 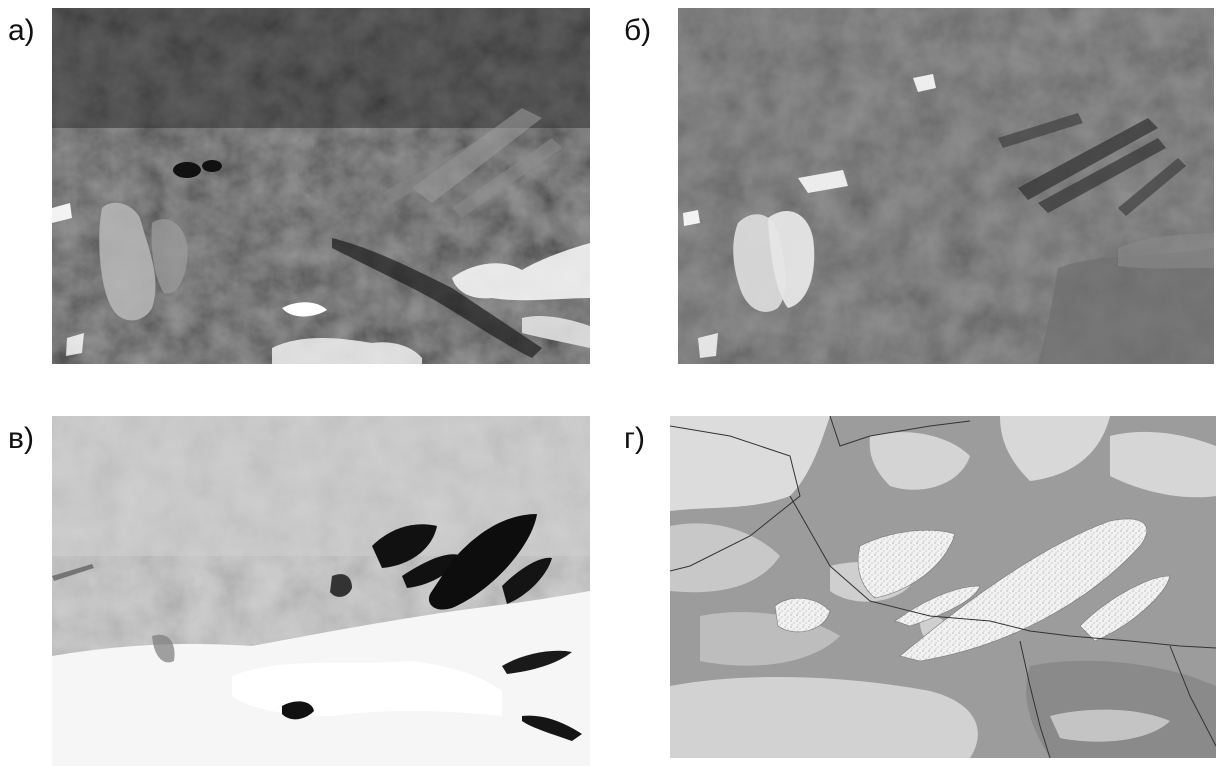 I want to click on panel-label-g: г), so click(x=634, y=438).